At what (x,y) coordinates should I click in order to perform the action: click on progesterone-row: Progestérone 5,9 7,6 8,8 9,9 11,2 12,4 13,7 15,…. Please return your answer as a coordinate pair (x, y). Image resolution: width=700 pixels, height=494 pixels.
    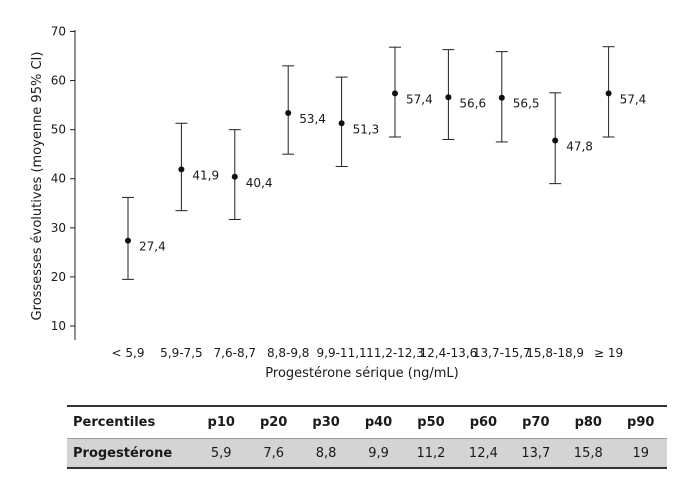
    Looking at the image, I should click on (367, 453).